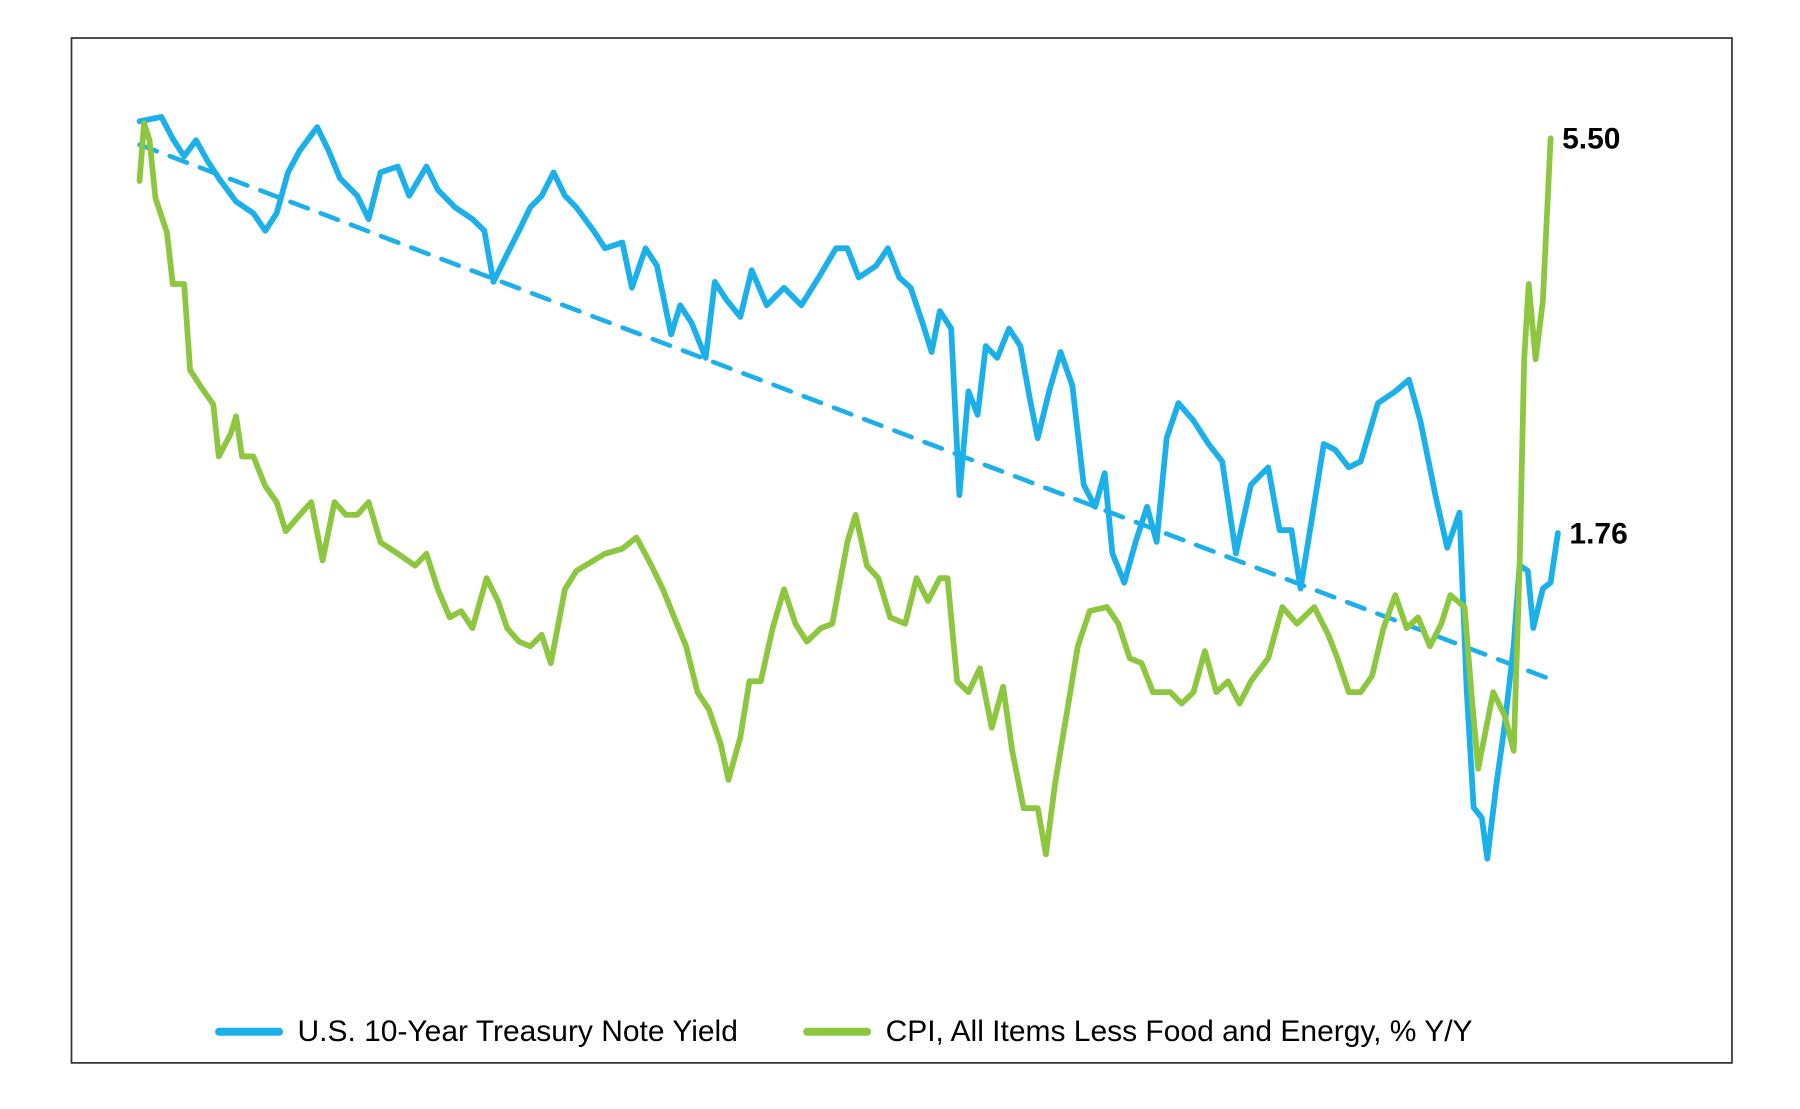  Describe the element at coordinates (1591, 138) in the screenshot. I see `end-label: 5.50` at that location.